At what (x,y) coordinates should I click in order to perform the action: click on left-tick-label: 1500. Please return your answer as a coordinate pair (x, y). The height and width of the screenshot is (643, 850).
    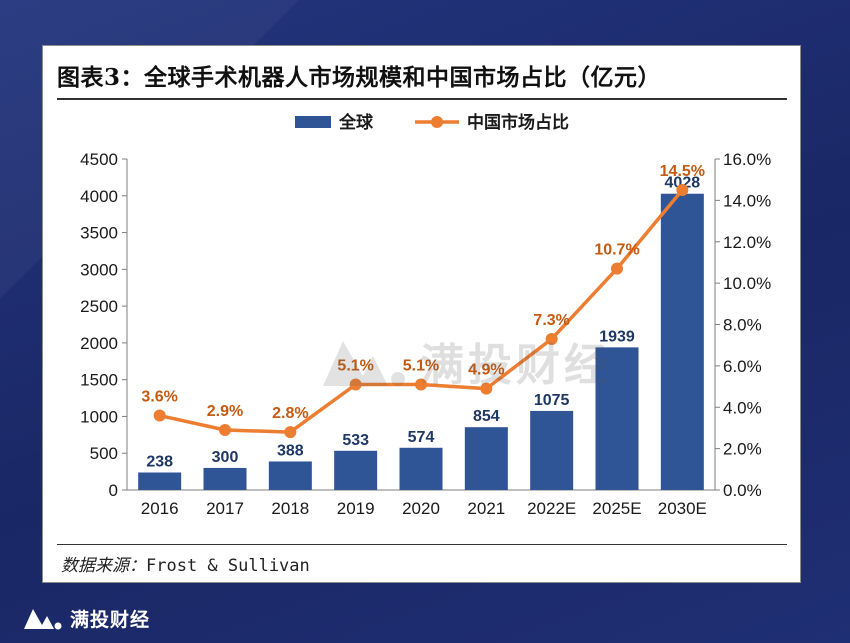
    Looking at the image, I should click on (99, 380).